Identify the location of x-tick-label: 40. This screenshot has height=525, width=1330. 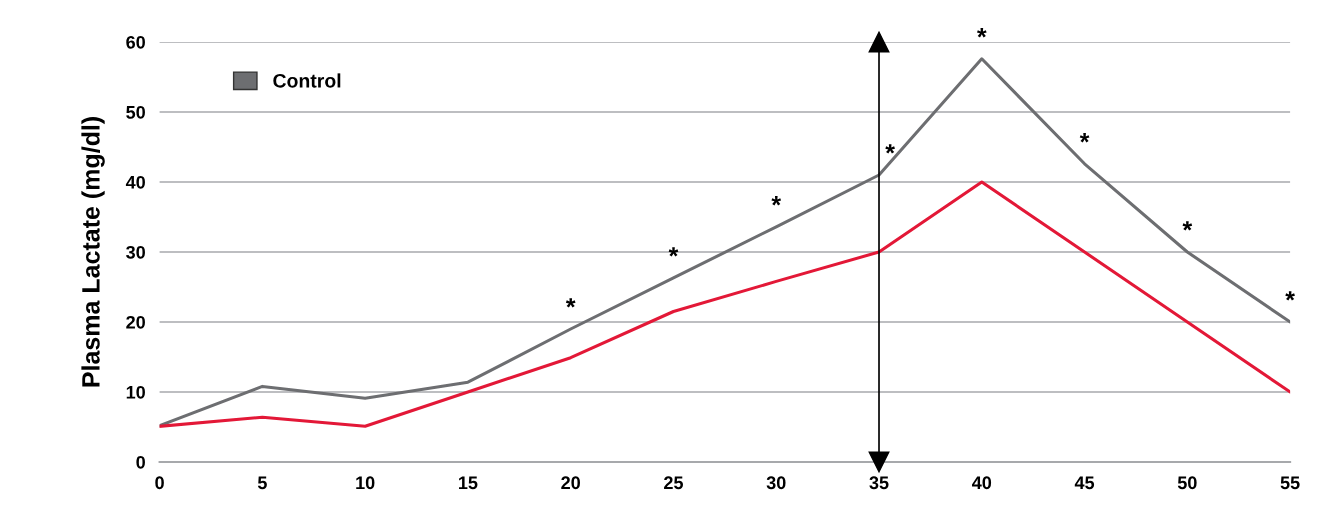
(982, 483).